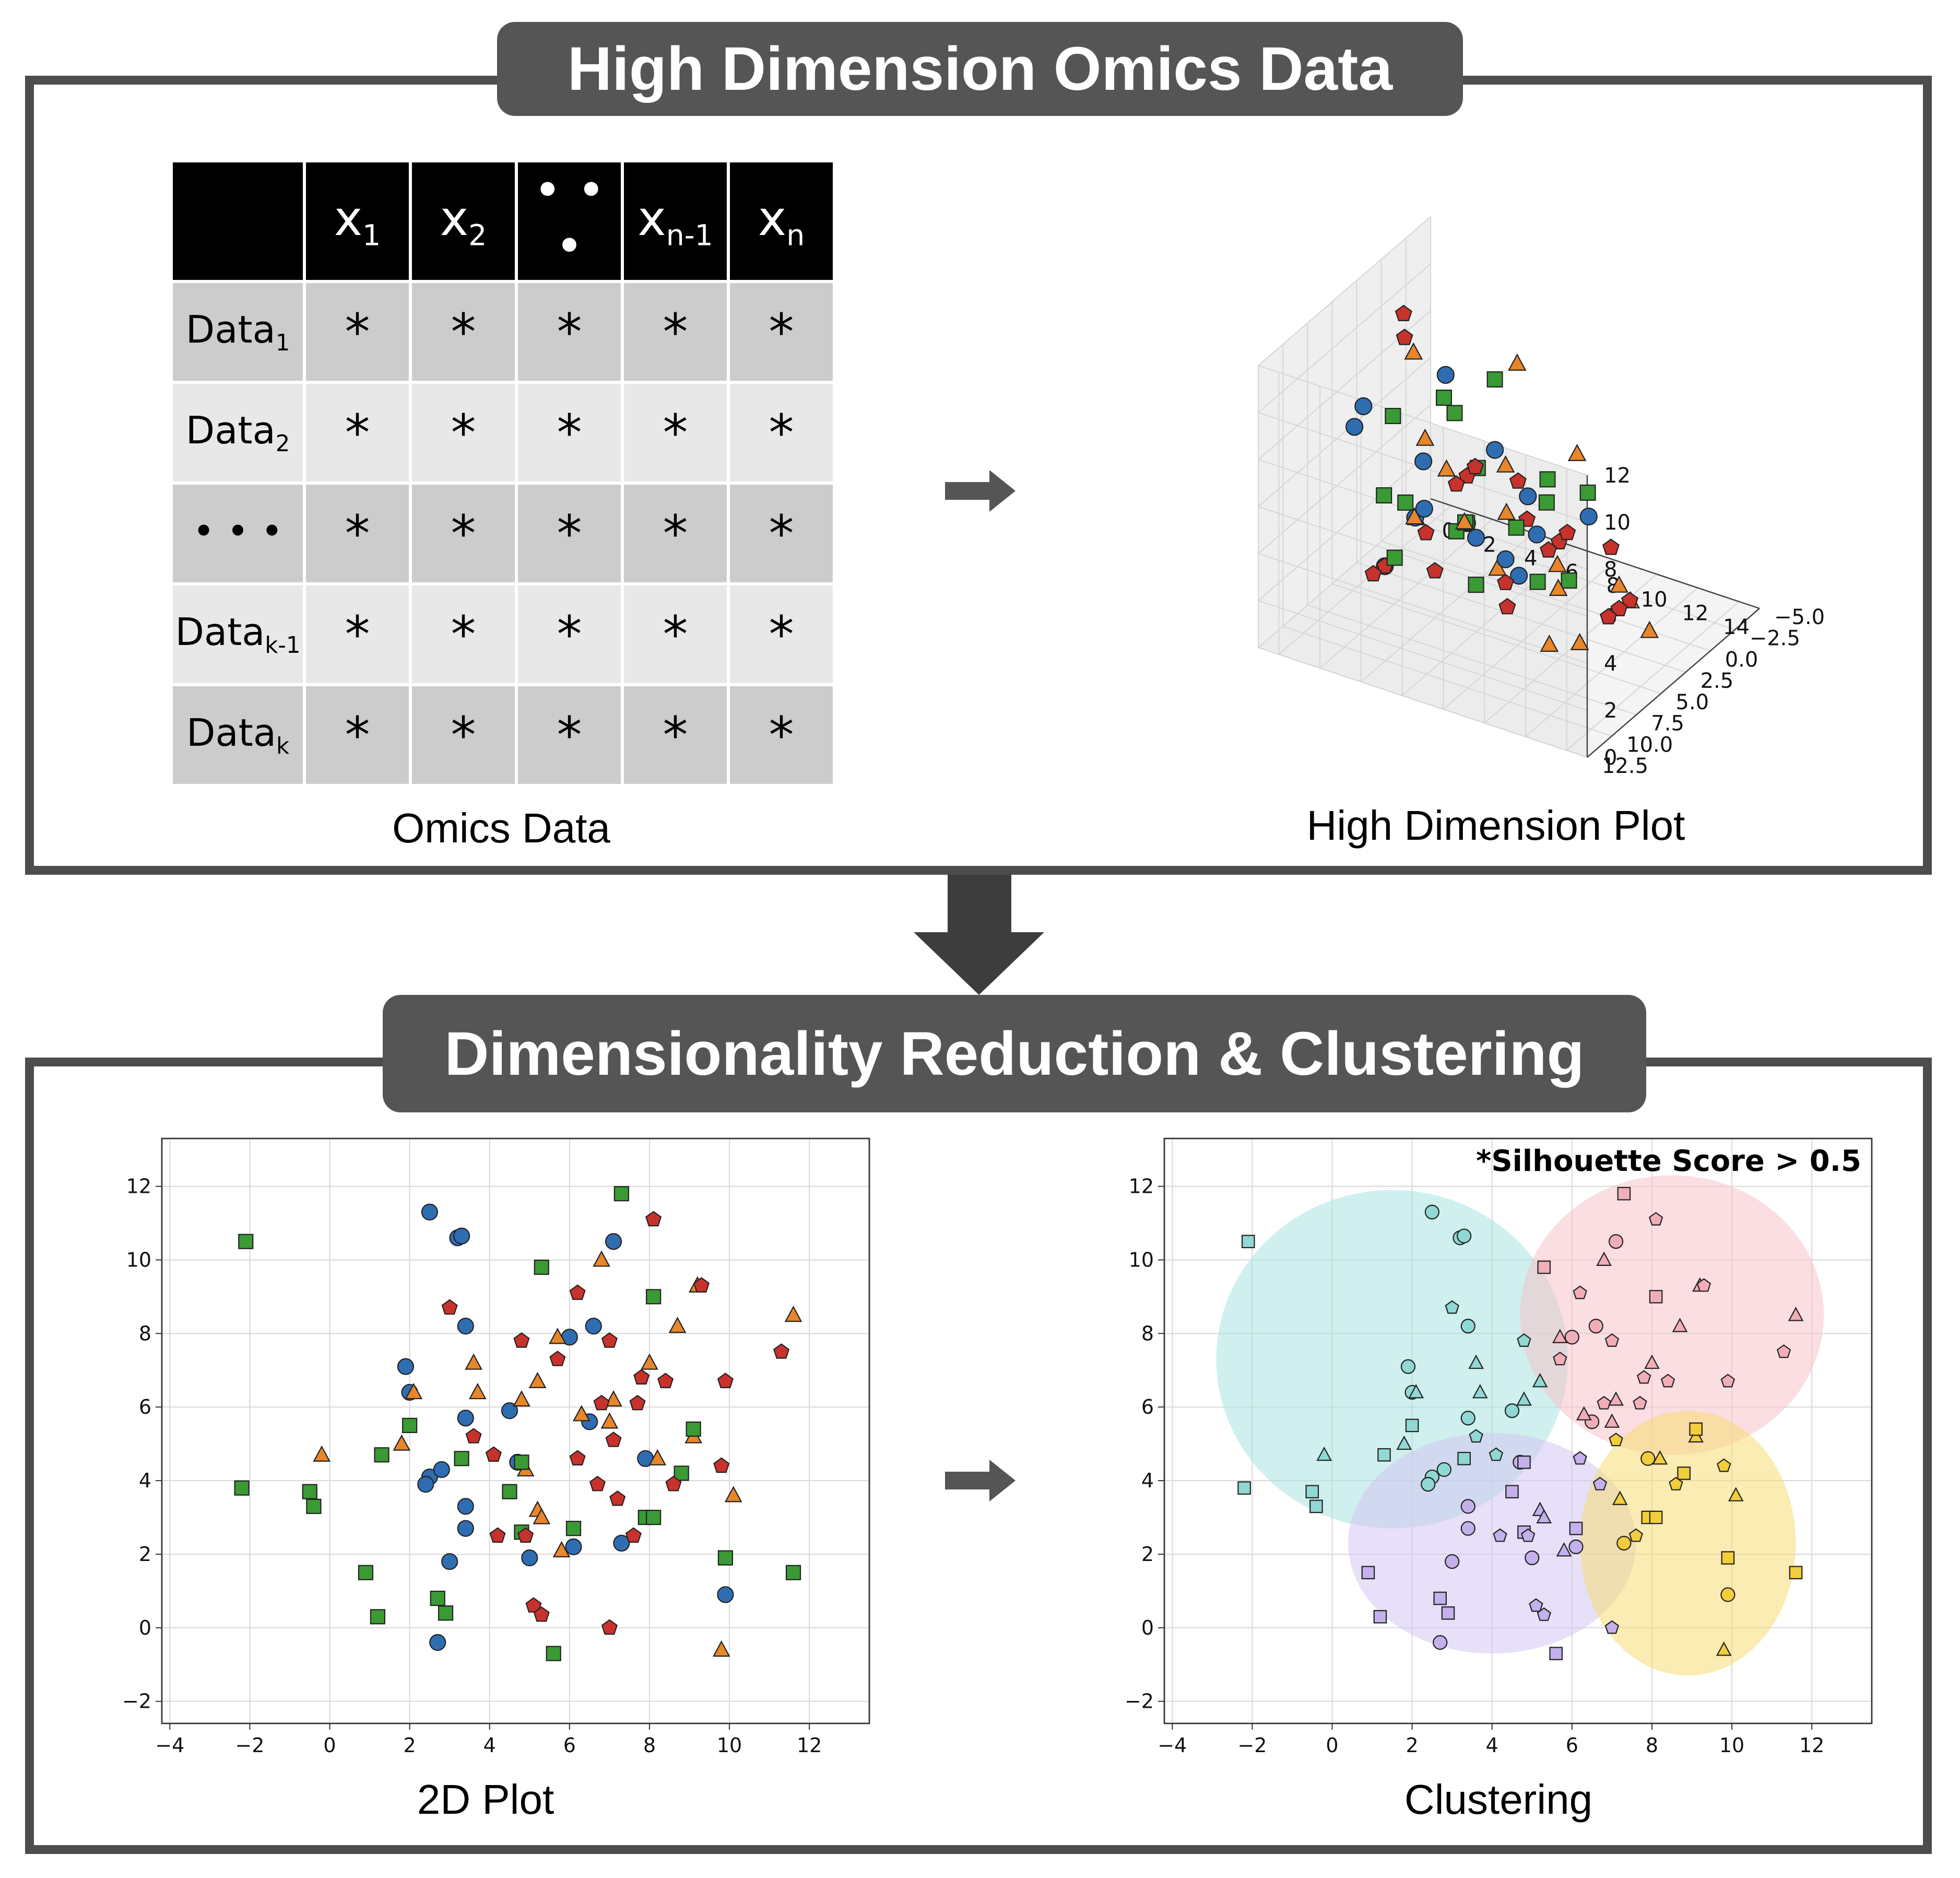 This screenshot has height=1878, width=1960. I want to click on x-tick-label: 4, so click(1492, 1745).